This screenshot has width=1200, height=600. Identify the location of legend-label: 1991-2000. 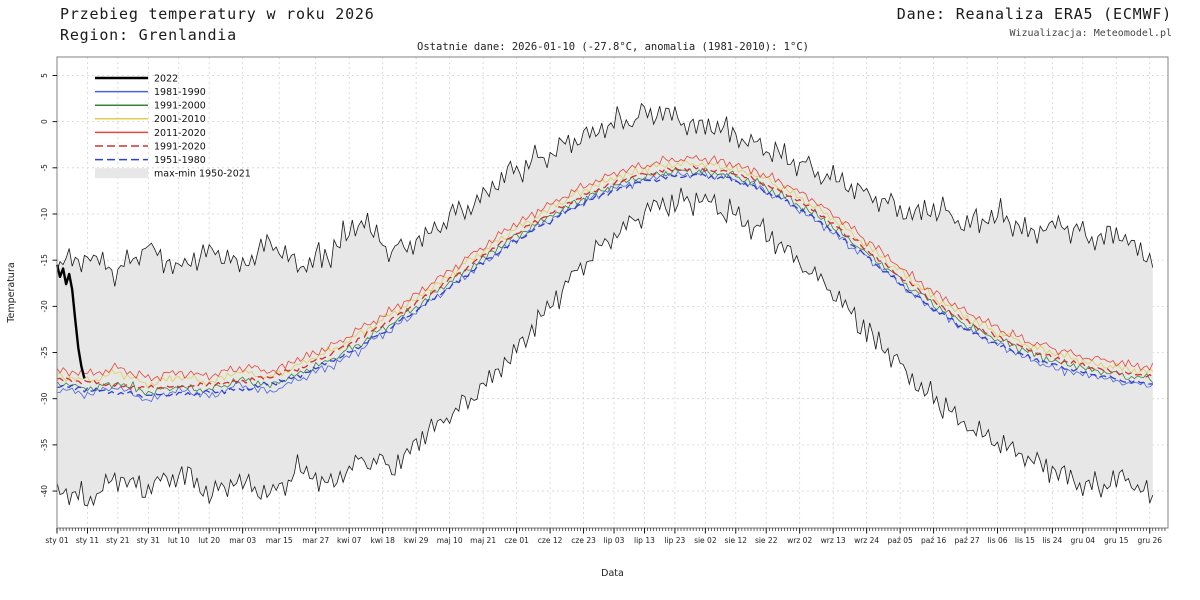
(180, 106).